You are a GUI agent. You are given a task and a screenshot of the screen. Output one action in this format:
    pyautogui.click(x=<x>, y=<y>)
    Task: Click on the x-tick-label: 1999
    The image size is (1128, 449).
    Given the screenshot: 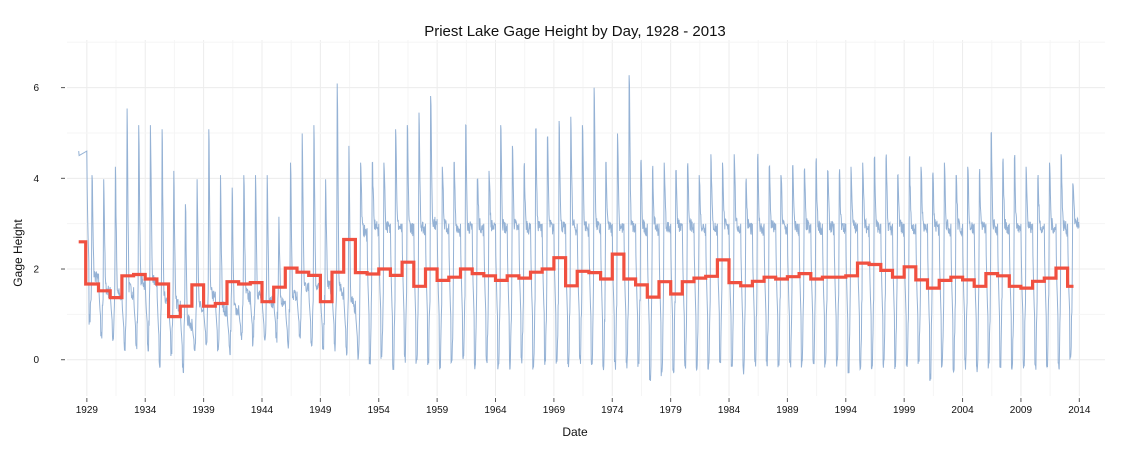 What is the action you would take?
    pyautogui.click(x=904, y=410)
    